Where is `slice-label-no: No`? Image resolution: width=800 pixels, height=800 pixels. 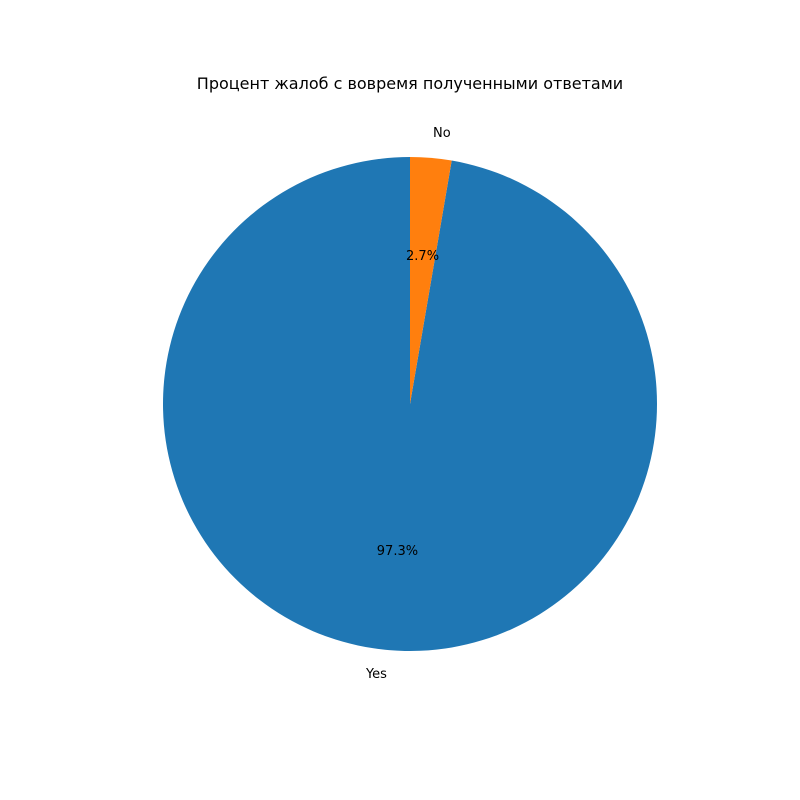
slice-label-no: No is located at coordinates (442, 133).